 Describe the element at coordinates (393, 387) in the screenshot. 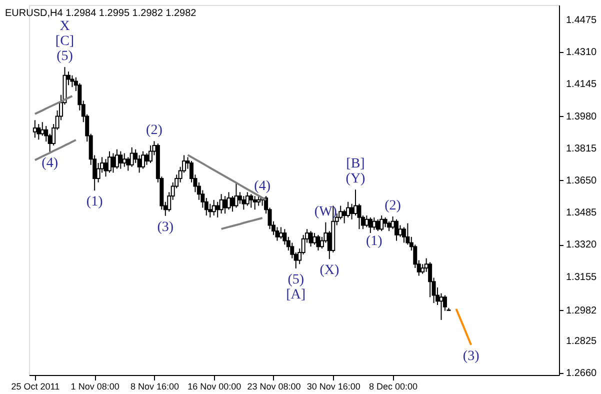

I see `x-tick-label: 8 Dec 00:00` at that location.